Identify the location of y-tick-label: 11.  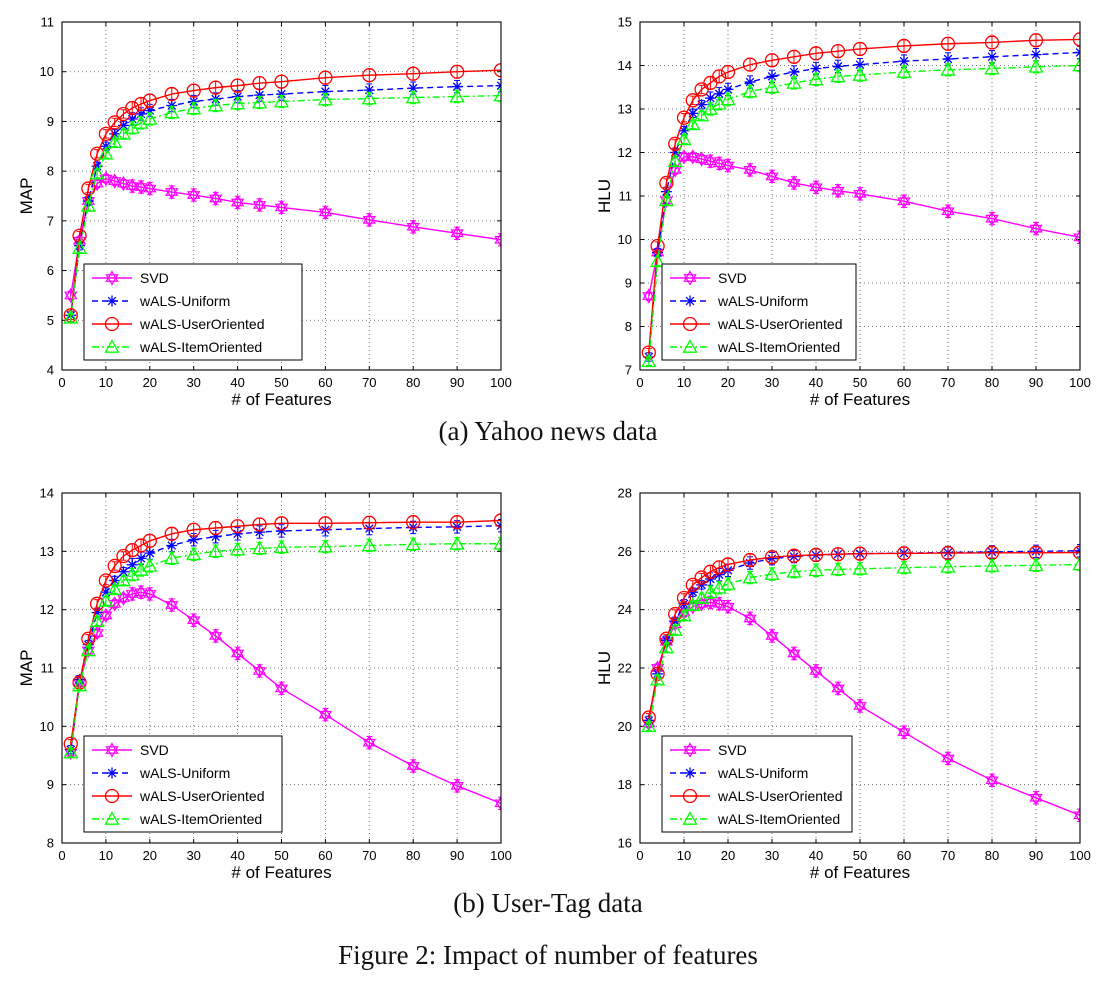
(48, 668).